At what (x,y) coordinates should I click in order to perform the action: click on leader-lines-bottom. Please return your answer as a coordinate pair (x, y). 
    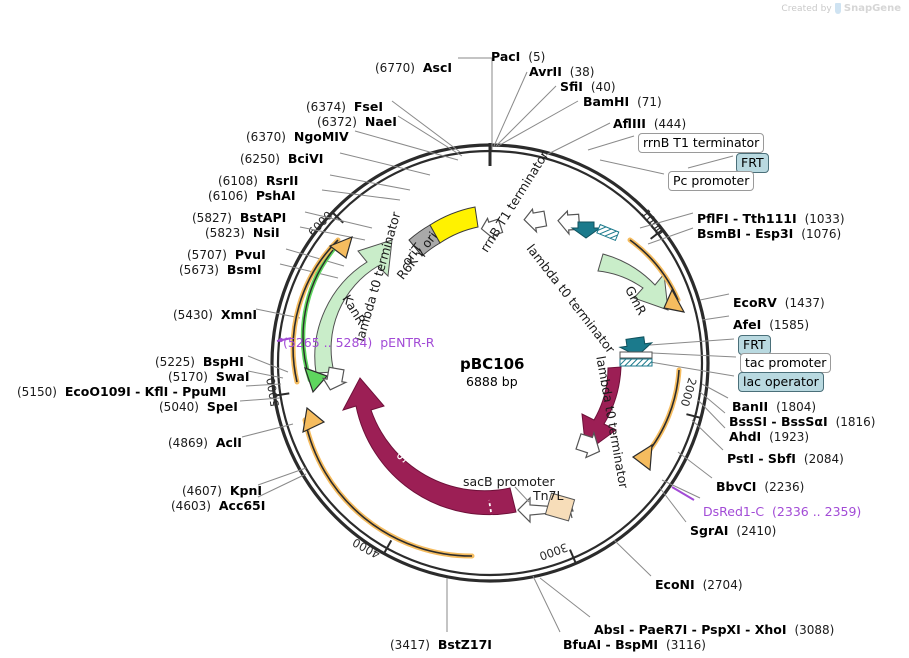
    Looking at the image, I should click on (518, 604).